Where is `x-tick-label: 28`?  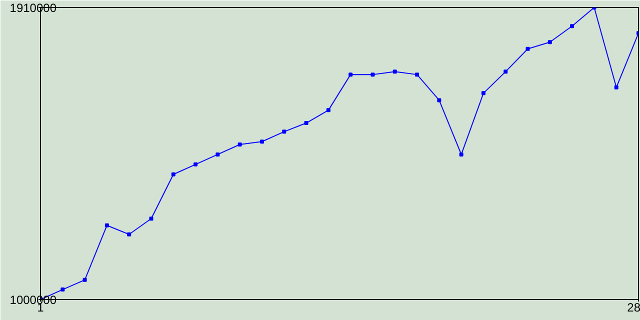 x-tick-label: 28 is located at coordinates (633, 307).